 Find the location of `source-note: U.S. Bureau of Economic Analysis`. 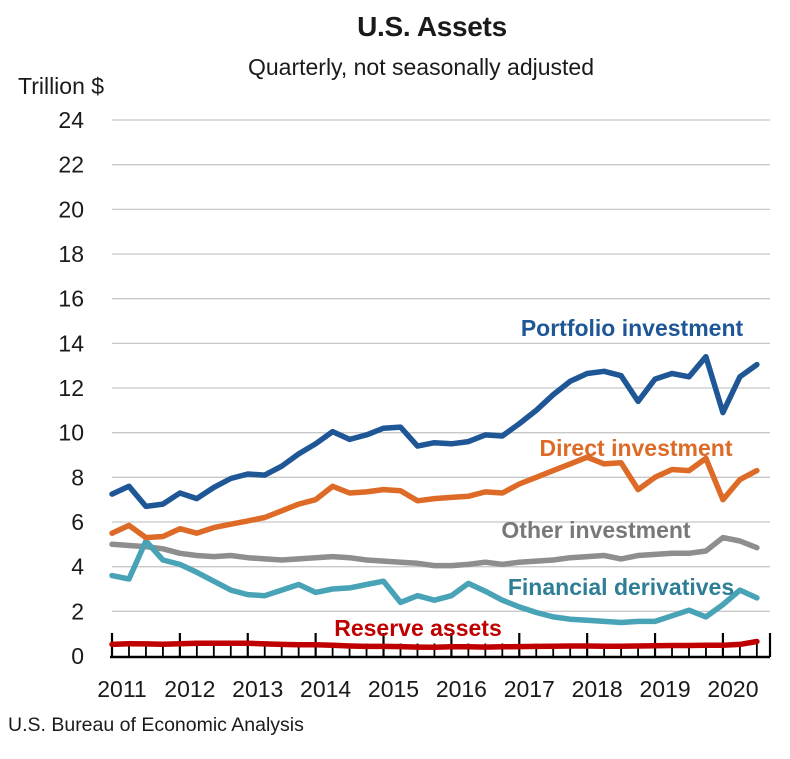

source-note: U.S. Bureau of Economic Analysis is located at coordinates (156, 725).